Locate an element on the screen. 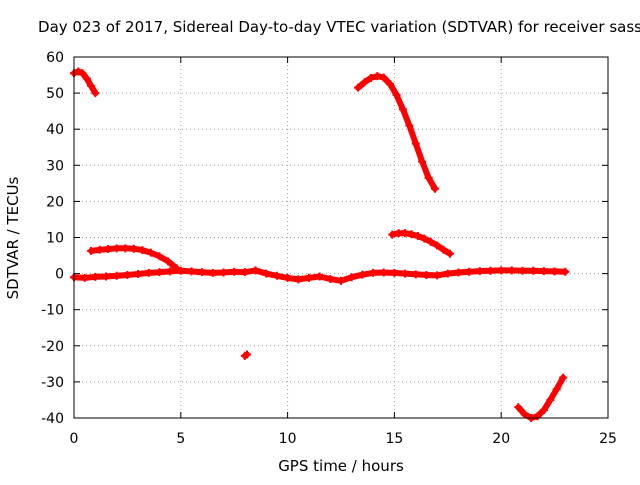  y-tick-label: 60 is located at coordinates (55, 58).